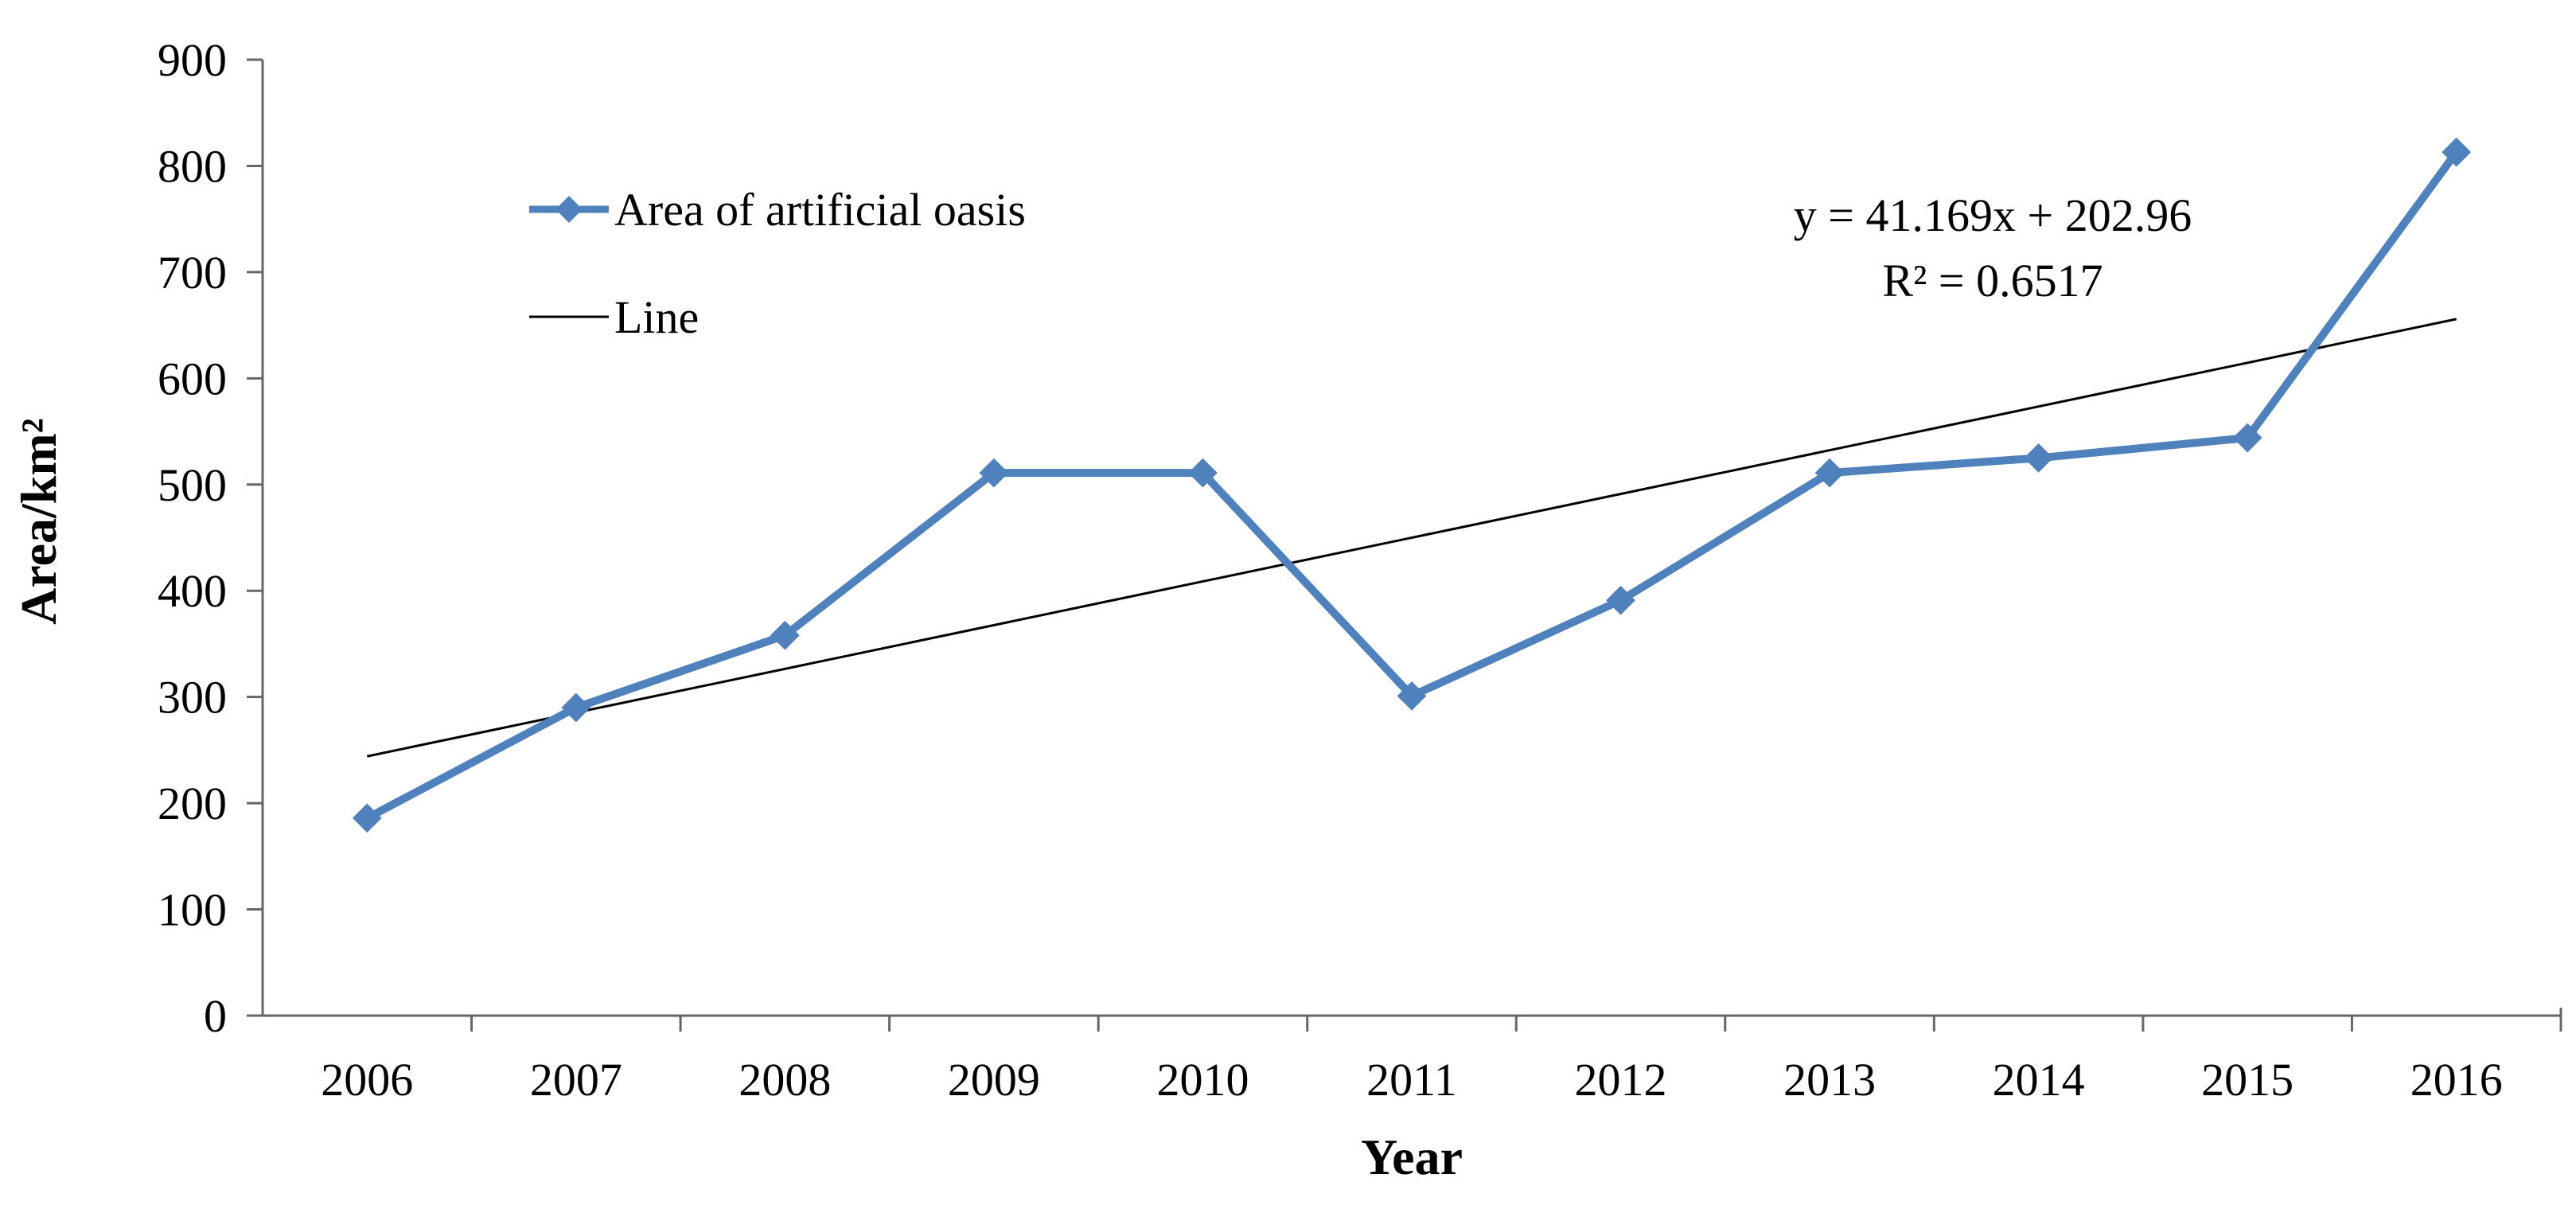  Describe the element at coordinates (777, 263) in the screenshot. I see `legend: Area of artificial oasis Line` at that location.